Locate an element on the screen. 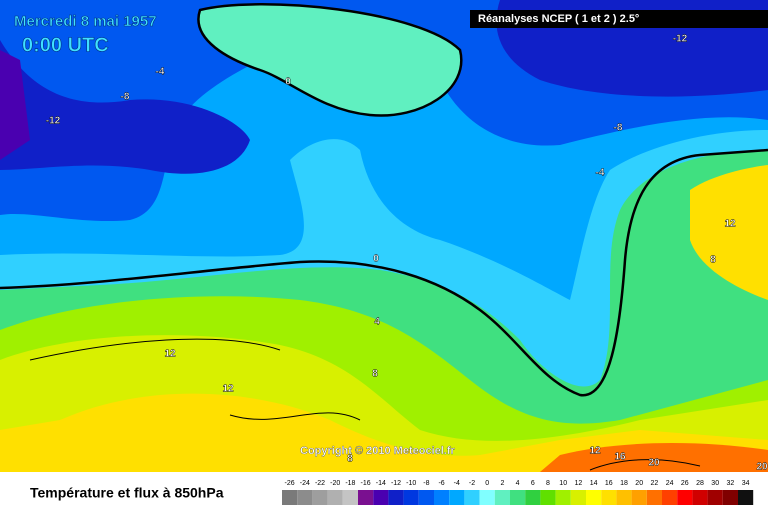  legend-title: Température et flux à 850hPa is located at coordinates (127, 493).